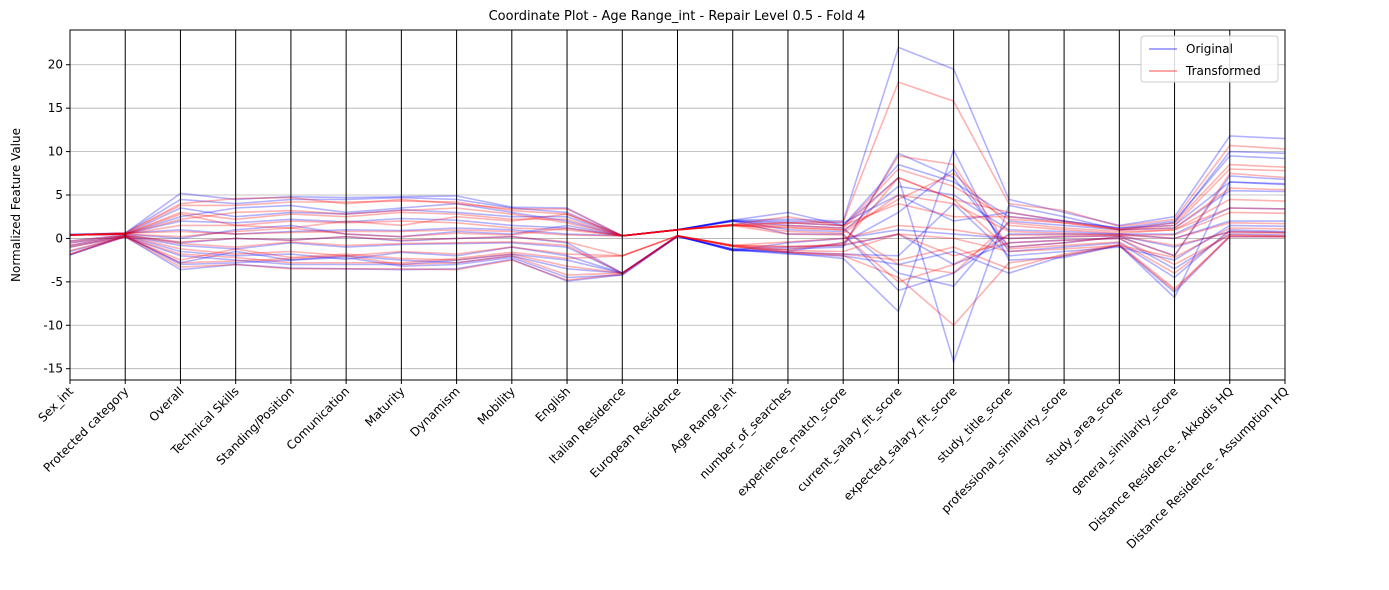 The height and width of the screenshot is (590, 1389). What do you see at coordinates (55, 152) in the screenshot?
I see `y-tick-label: 10` at bounding box center [55, 152].